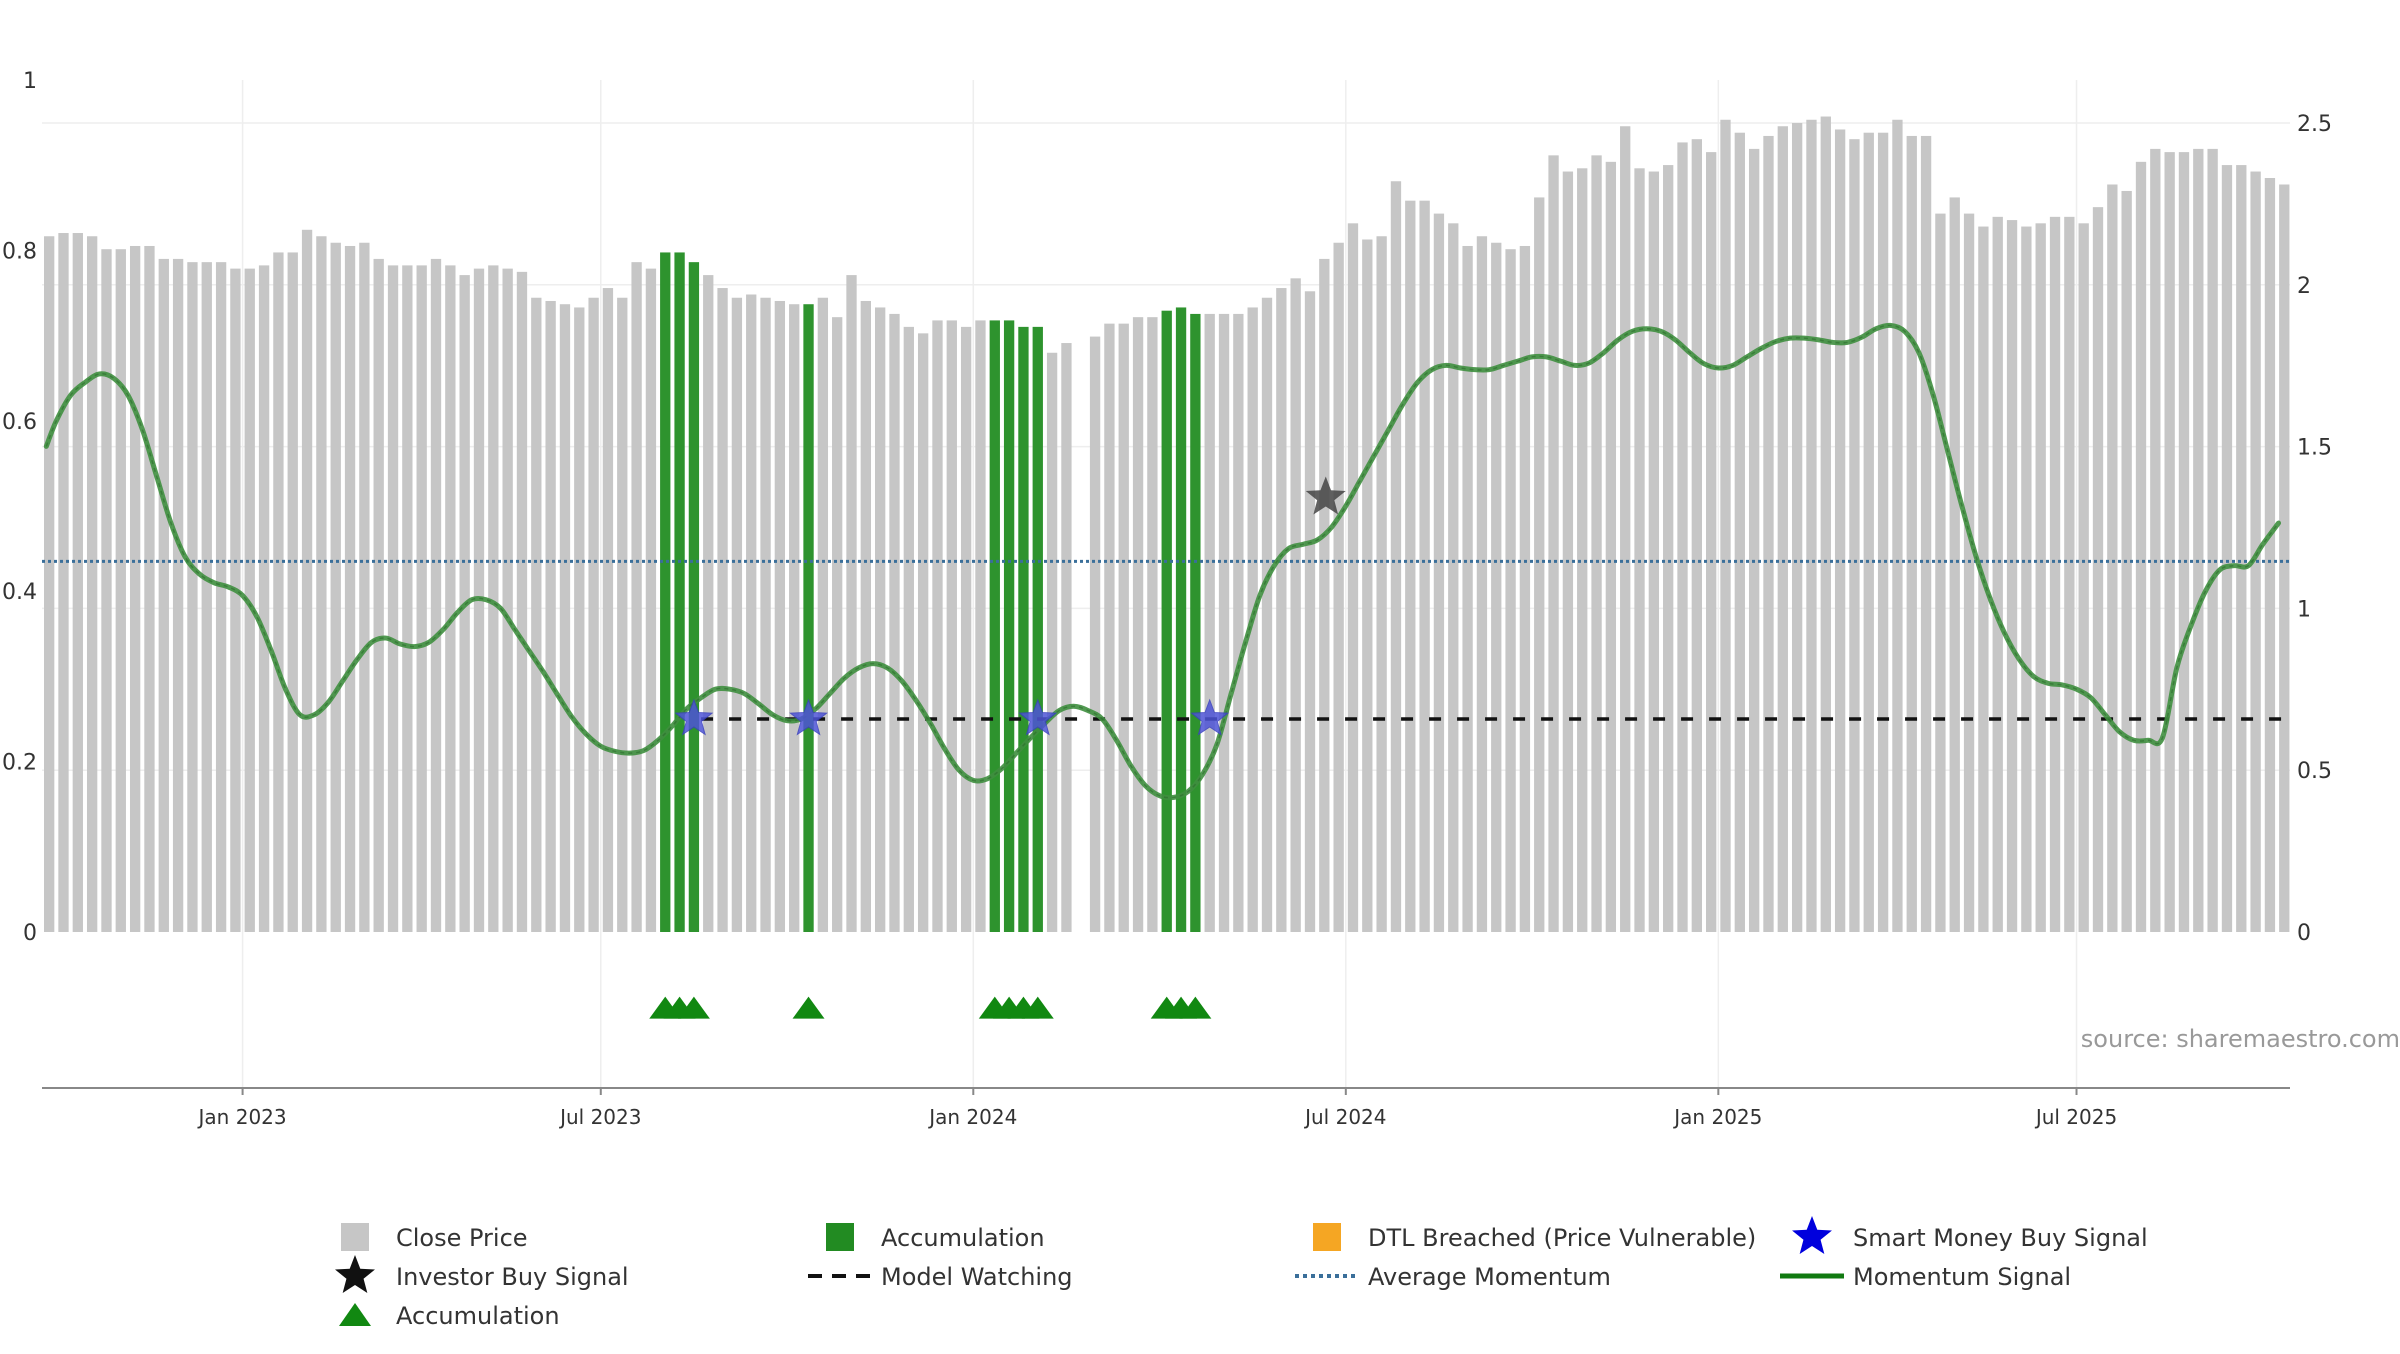  I want to click on left-y-tick-label: 1, so click(30, 81).